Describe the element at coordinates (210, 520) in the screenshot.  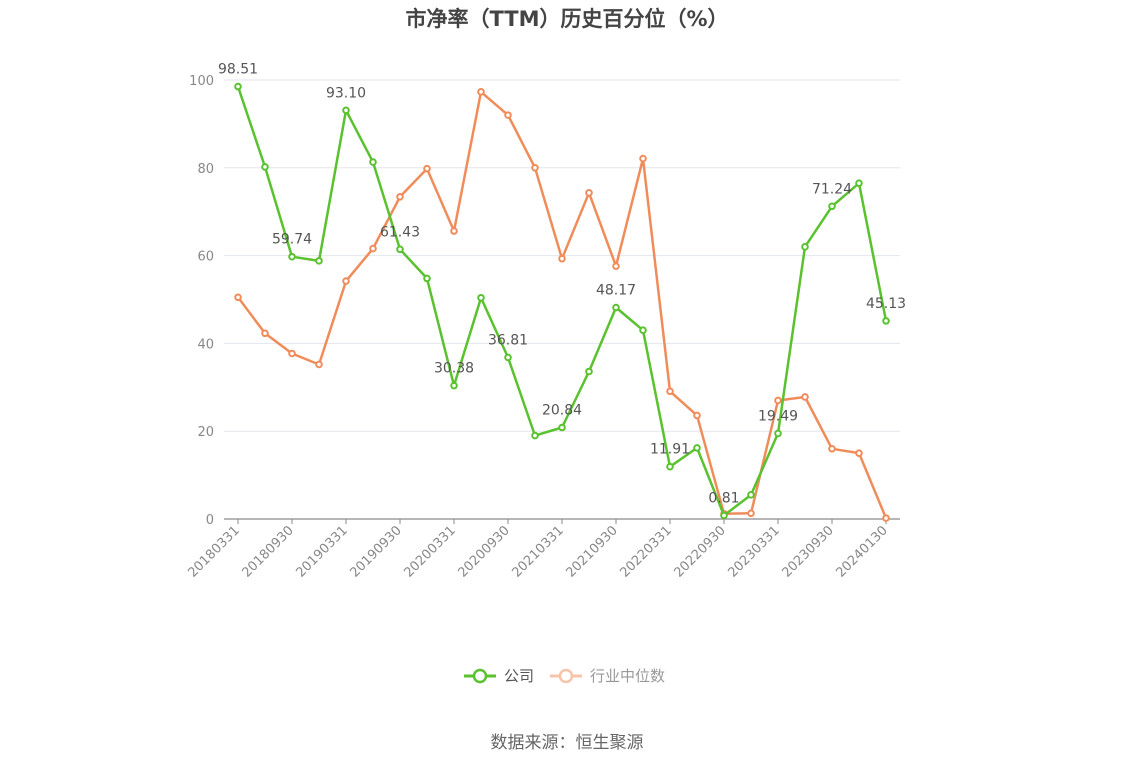
I see `y-tick-label: 0` at that location.